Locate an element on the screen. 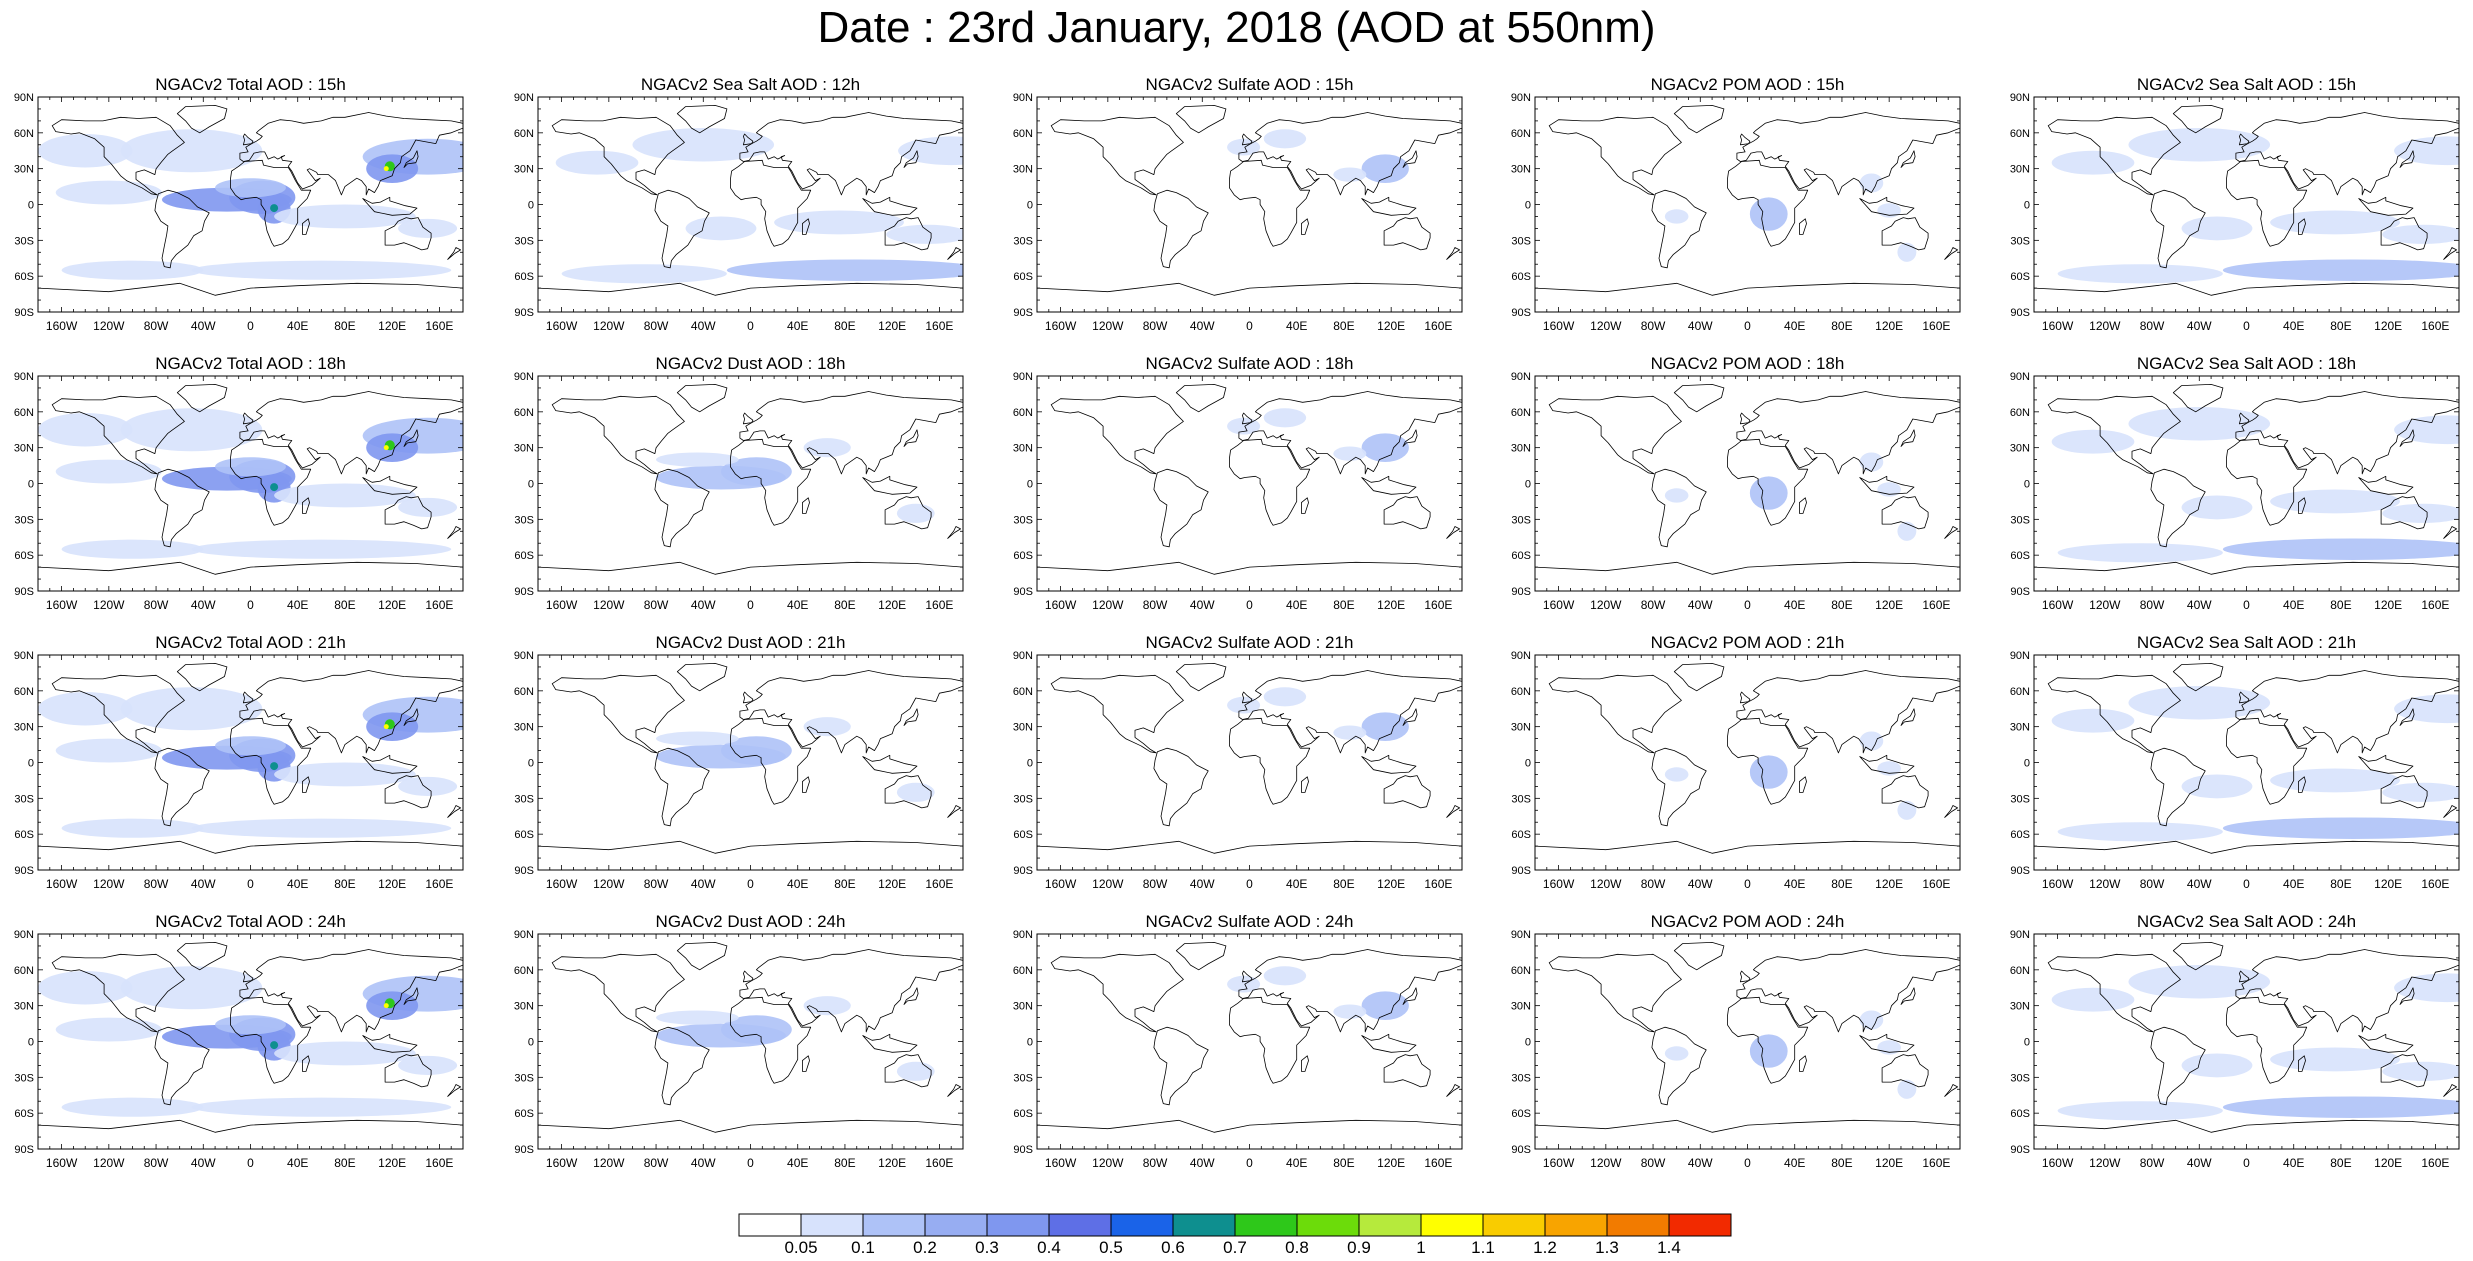 This screenshot has height=1261, width=2473. panel-title: NGACv2 POM AOD : 15h is located at coordinates (1747, 84).